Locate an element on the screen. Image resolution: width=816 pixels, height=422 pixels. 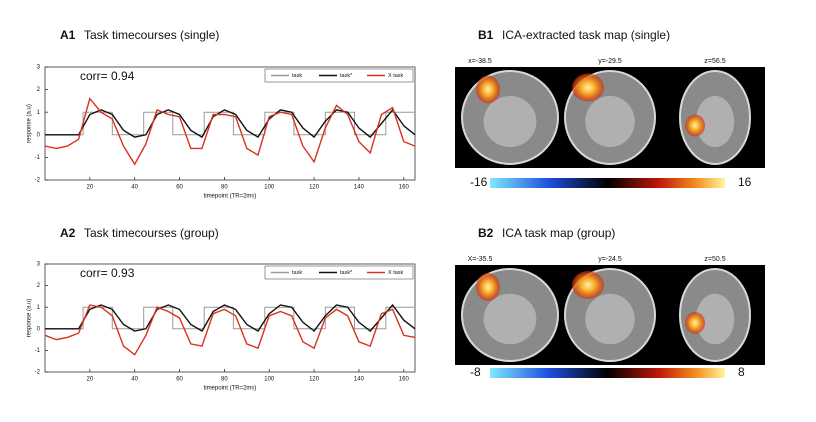
coordinate-label: z=50.5 is located at coordinates (714, 259).